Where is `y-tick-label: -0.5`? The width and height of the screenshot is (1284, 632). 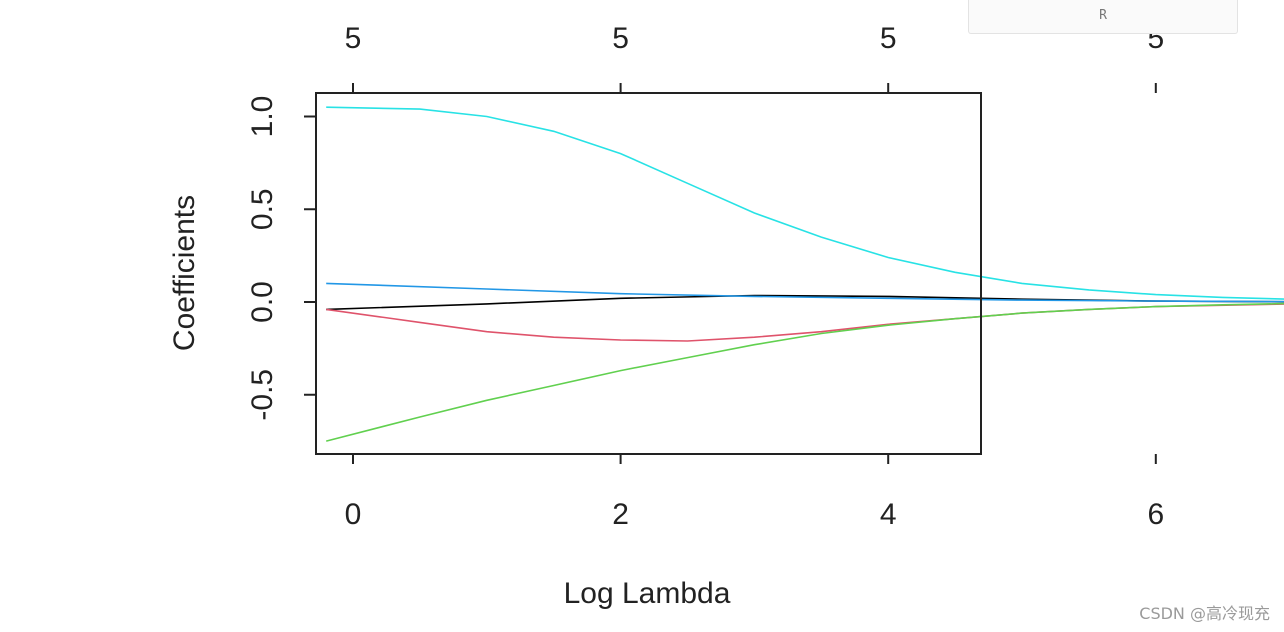
y-tick-label: -0.5 is located at coordinates (262, 395).